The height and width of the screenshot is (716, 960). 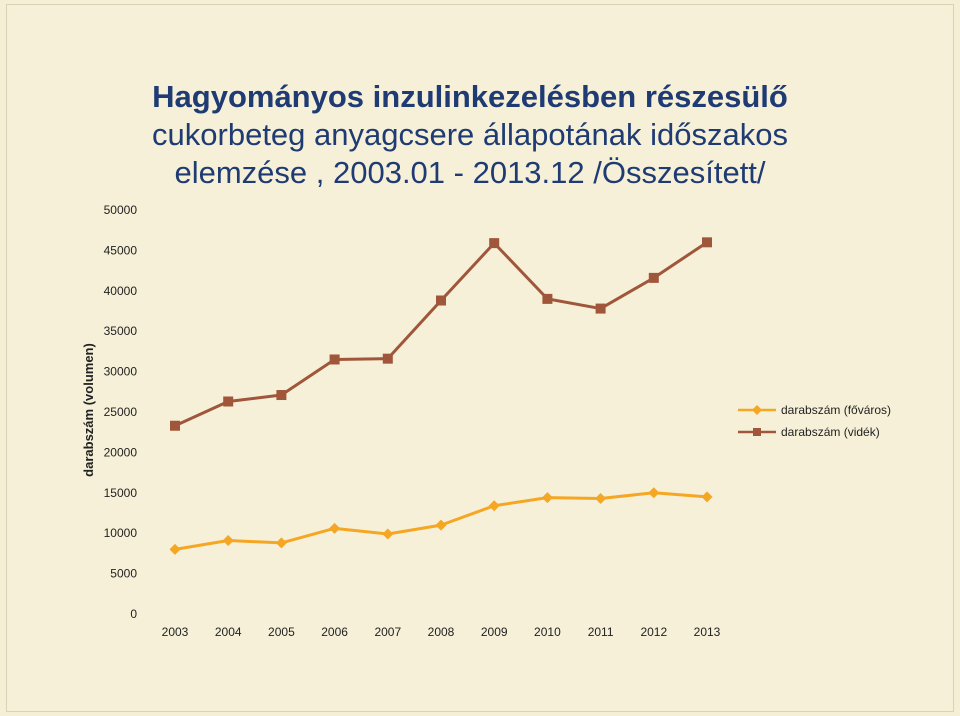 What do you see at coordinates (547, 632) in the screenshot?
I see `x-tick-label: 2010` at bounding box center [547, 632].